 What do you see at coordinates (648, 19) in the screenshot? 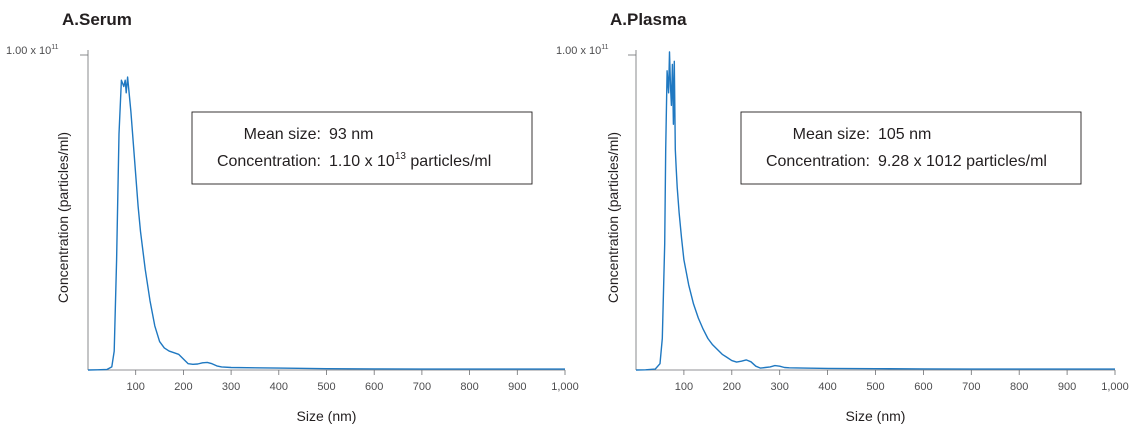
I see `chart-title: A.Plasma` at bounding box center [648, 19].